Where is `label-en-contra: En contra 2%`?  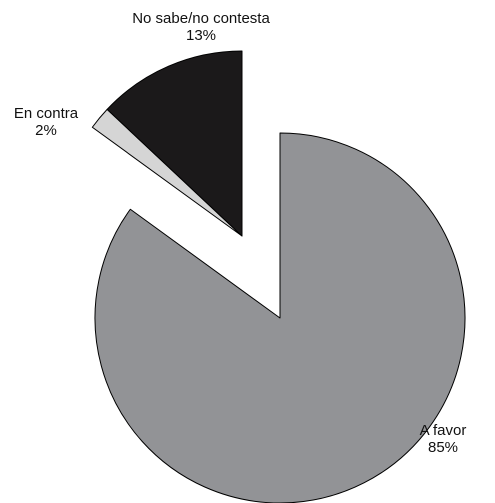
label-en-contra: En contra 2% is located at coordinates (46, 122).